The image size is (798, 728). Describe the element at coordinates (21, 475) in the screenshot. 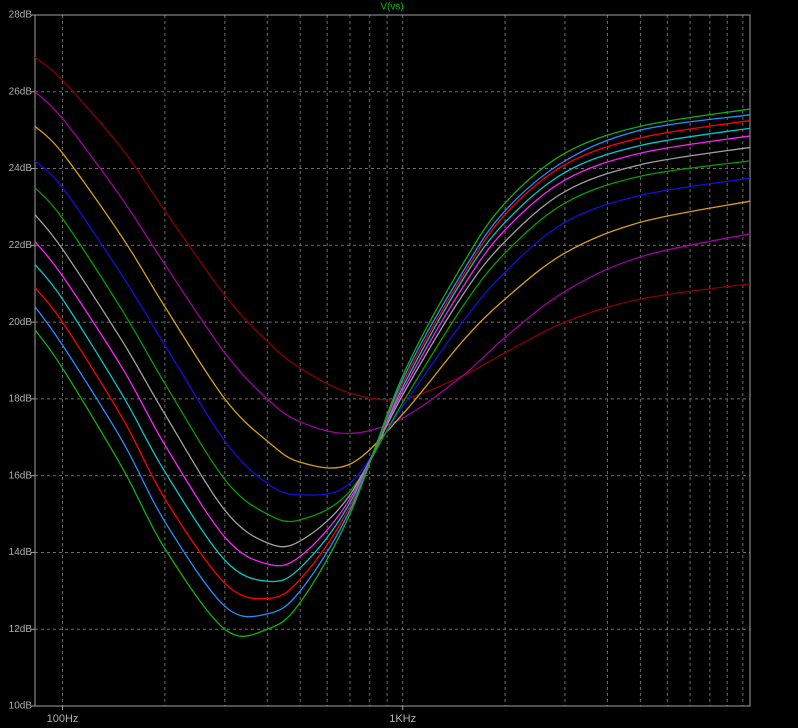

I see `y-tick-label: 16dB` at that location.